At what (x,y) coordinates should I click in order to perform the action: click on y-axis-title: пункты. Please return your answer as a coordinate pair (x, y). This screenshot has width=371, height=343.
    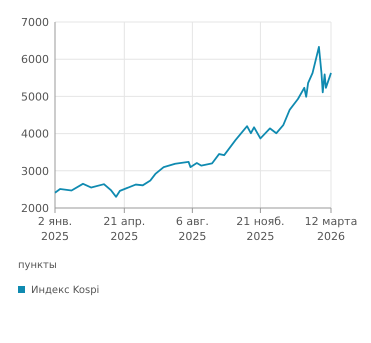
    Looking at the image, I should click on (37, 265).